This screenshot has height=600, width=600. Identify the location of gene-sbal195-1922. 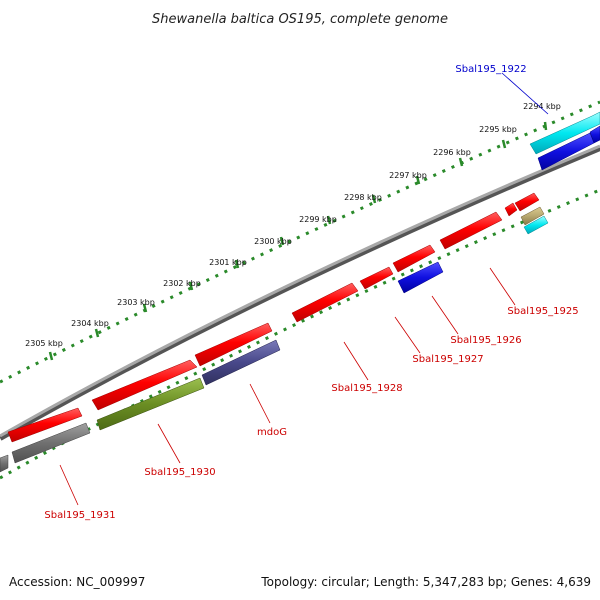
(564, 133).